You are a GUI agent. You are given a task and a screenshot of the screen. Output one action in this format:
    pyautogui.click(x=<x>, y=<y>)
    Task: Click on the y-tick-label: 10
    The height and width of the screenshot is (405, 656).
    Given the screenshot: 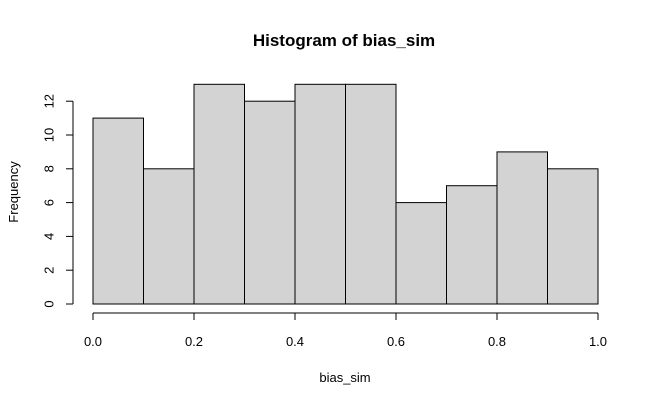 What is the action you would take?
    pyautogui.click(x=49, y=135)
    